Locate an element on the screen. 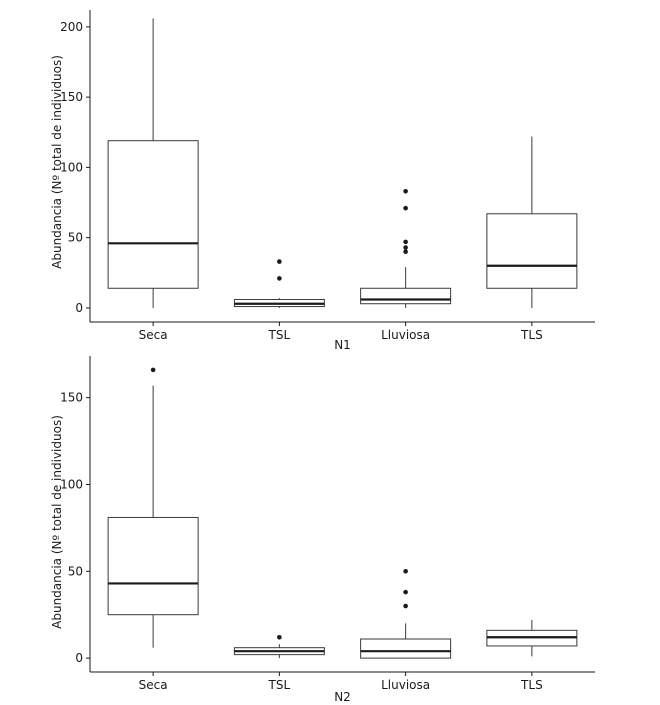  x-axis-title: N2 is located at coordinates (342, 697).